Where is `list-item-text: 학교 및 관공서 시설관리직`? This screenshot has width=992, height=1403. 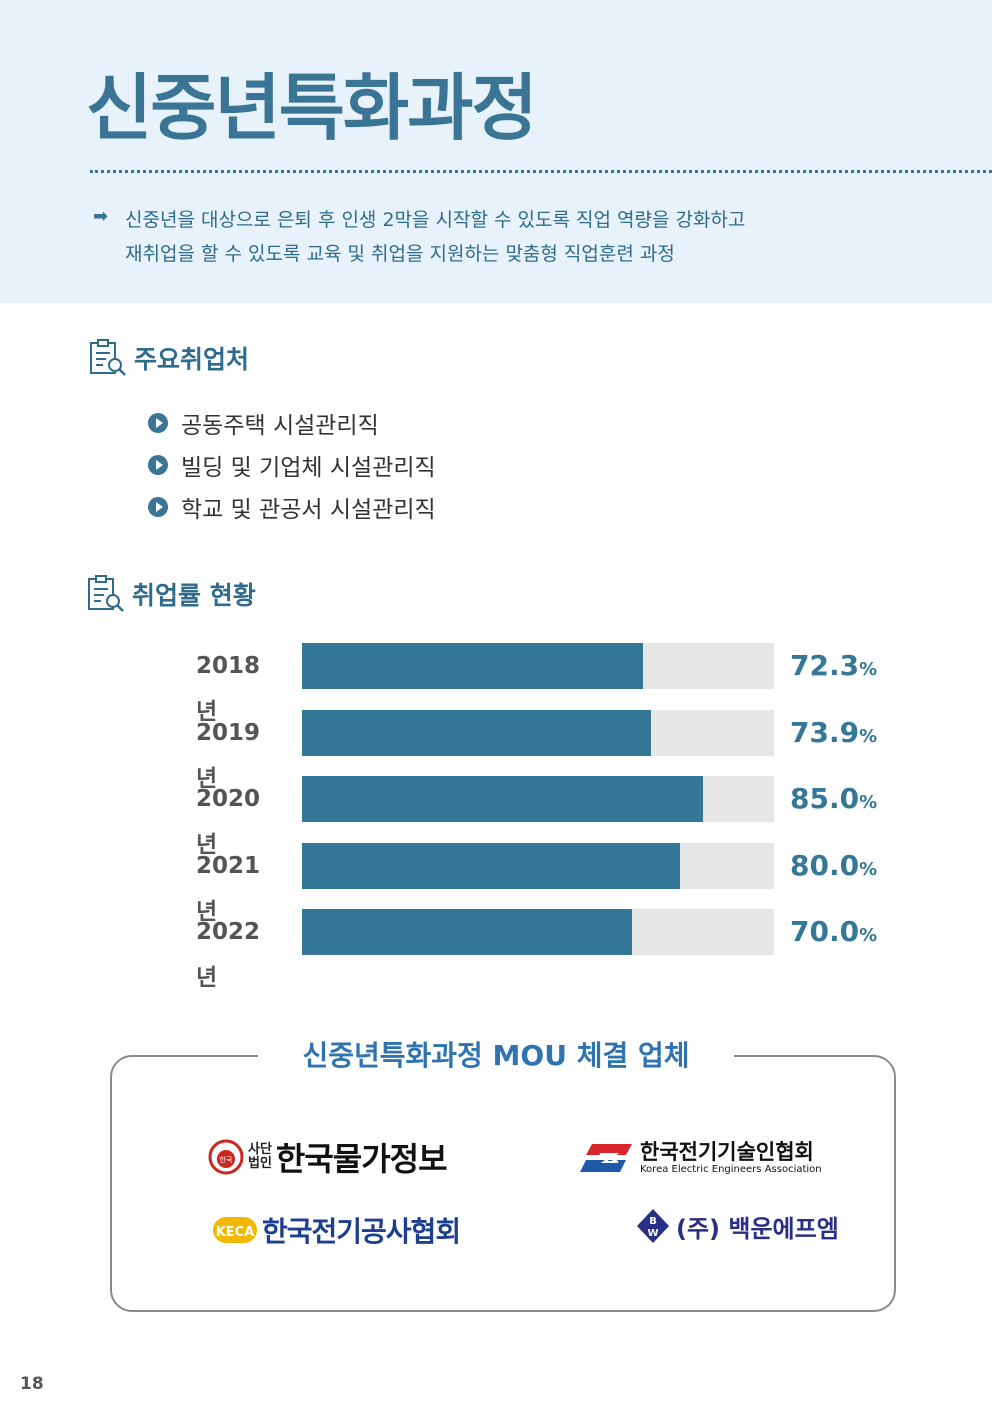
list-item-text: 학교 및 관공서 시설관리직 is located at coordinates (308, 510).